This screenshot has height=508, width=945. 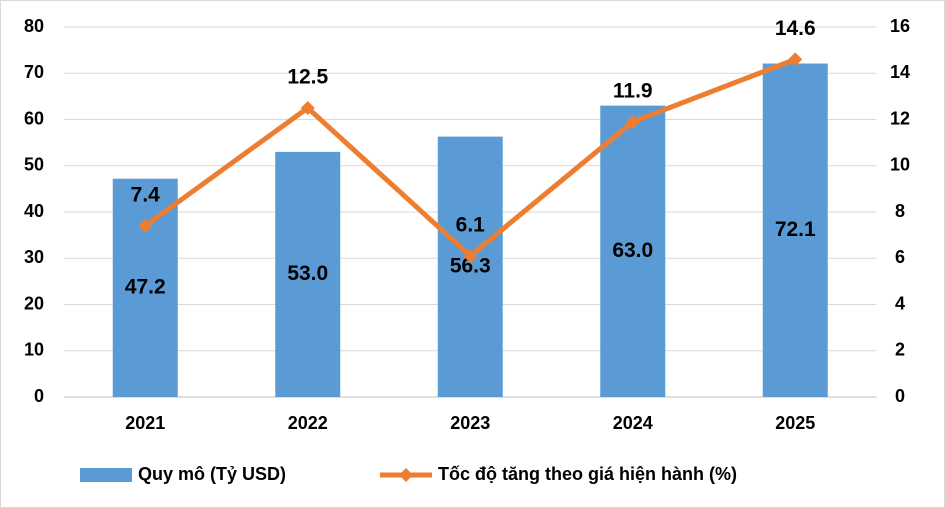 I want to click on y2-tick-label: 2, so click(x=900, y=350).